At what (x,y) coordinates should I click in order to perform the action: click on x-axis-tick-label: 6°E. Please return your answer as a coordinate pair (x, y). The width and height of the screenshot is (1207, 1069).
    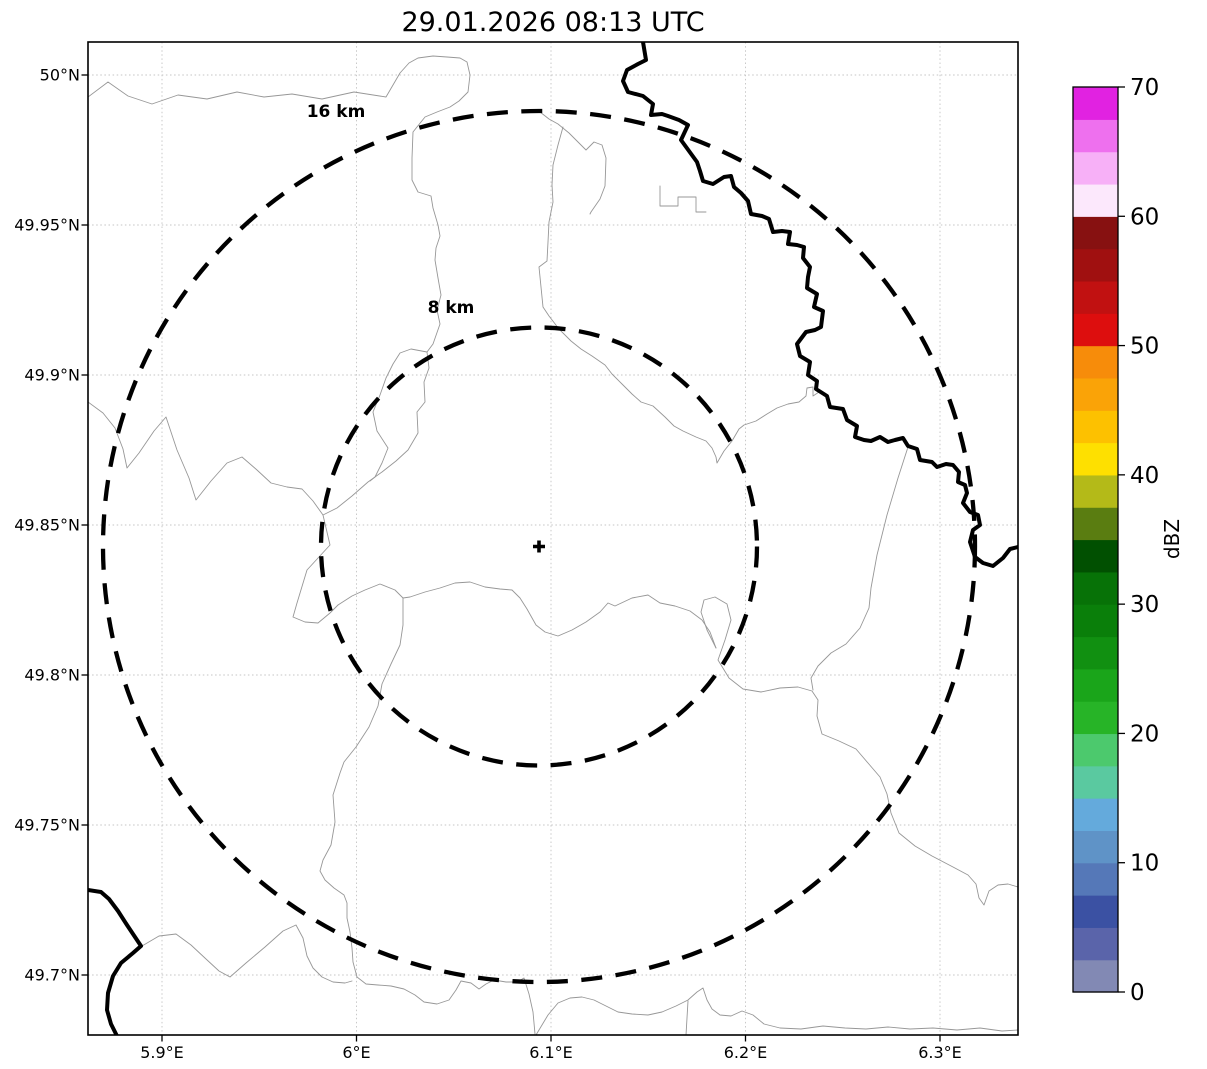
    Looking at the image, I should click on (356, 1052).